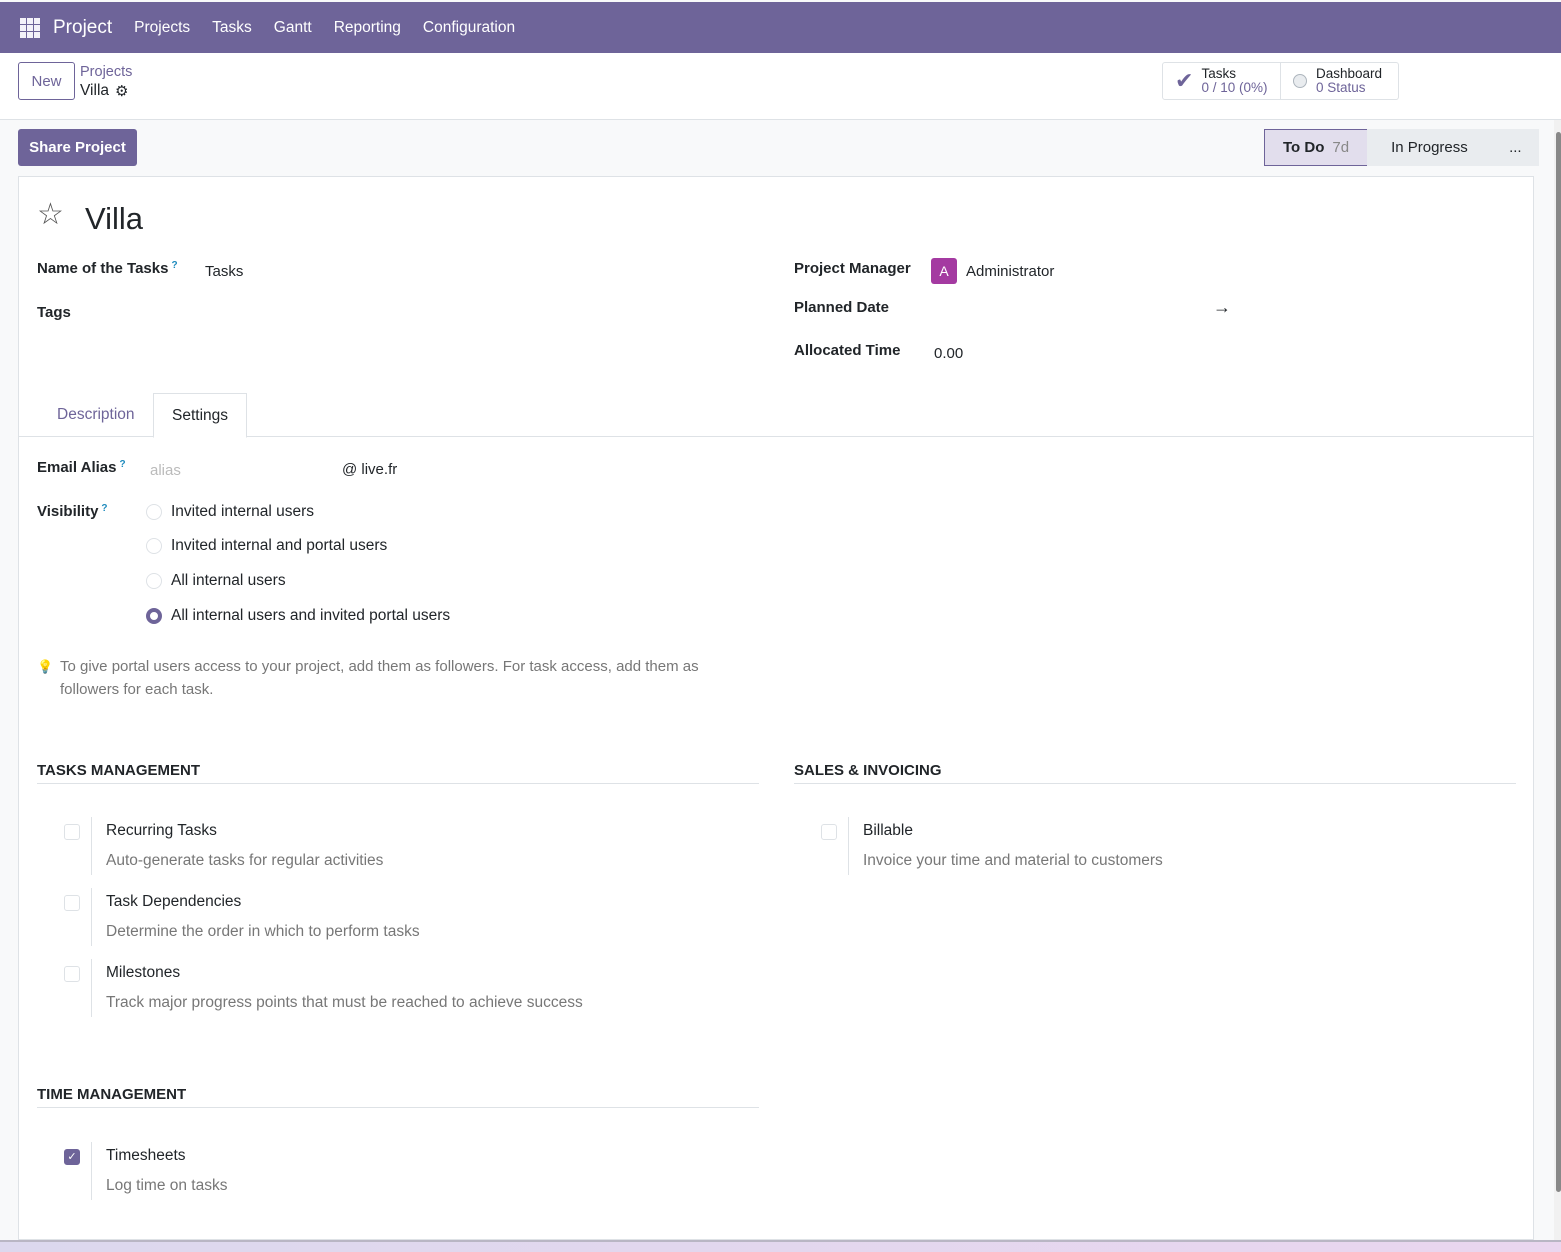 This screenshot has width=1561, height=1252. I want to click on radio-label: All internal users, so click(228, 580).